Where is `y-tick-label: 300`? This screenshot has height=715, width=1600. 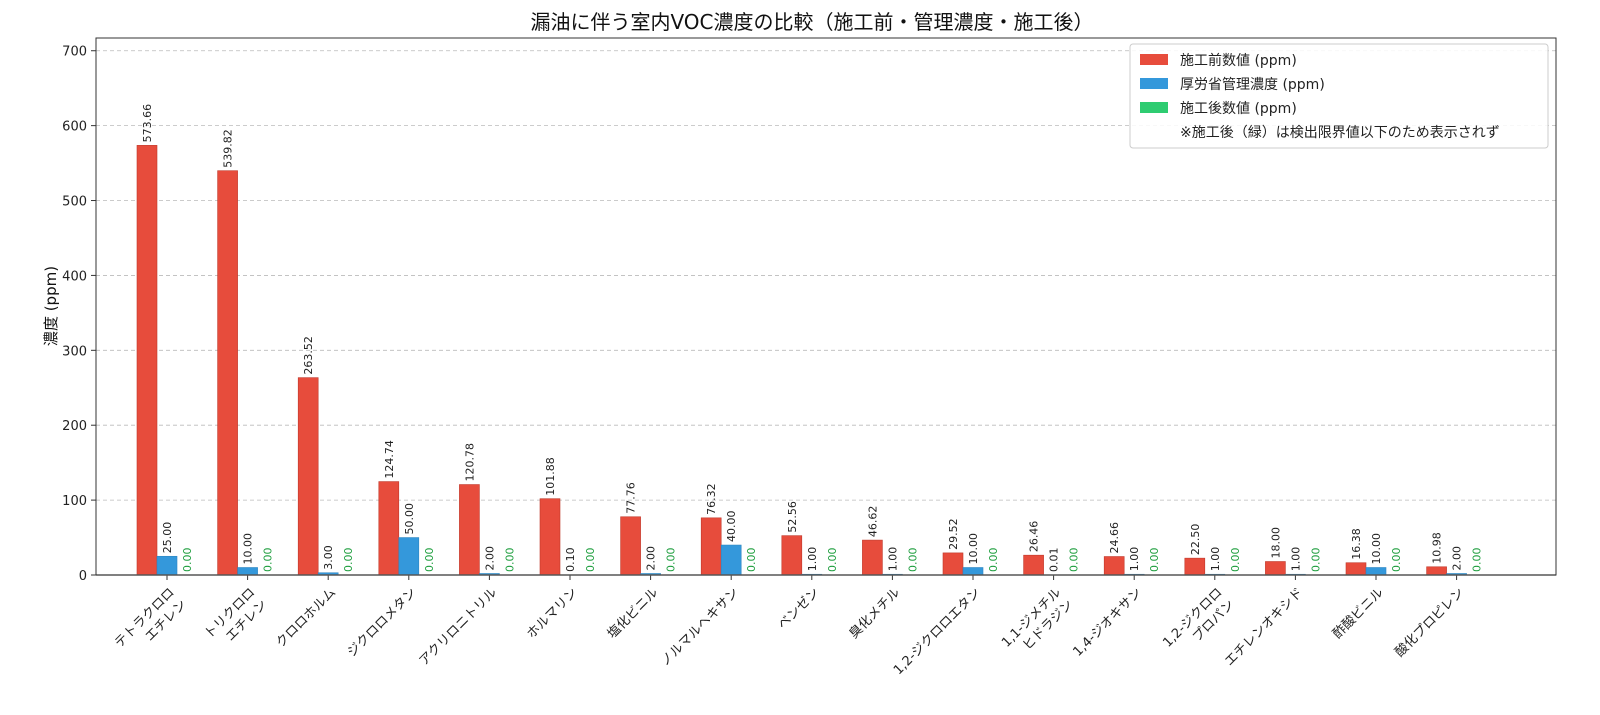
y-tick-label: 300 is located at coordinates (74, 351).